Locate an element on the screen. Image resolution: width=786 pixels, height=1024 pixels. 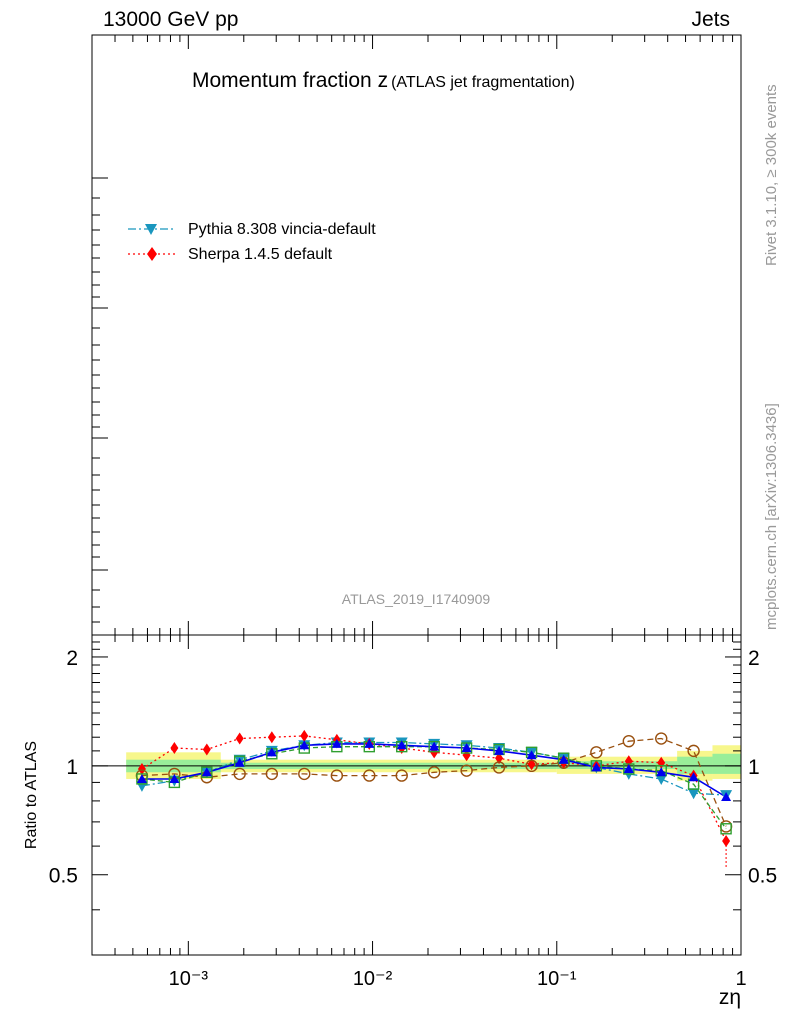
chart-title-suffix: (ATLAS jet fragmentation) is located at coordinates (483, 82).